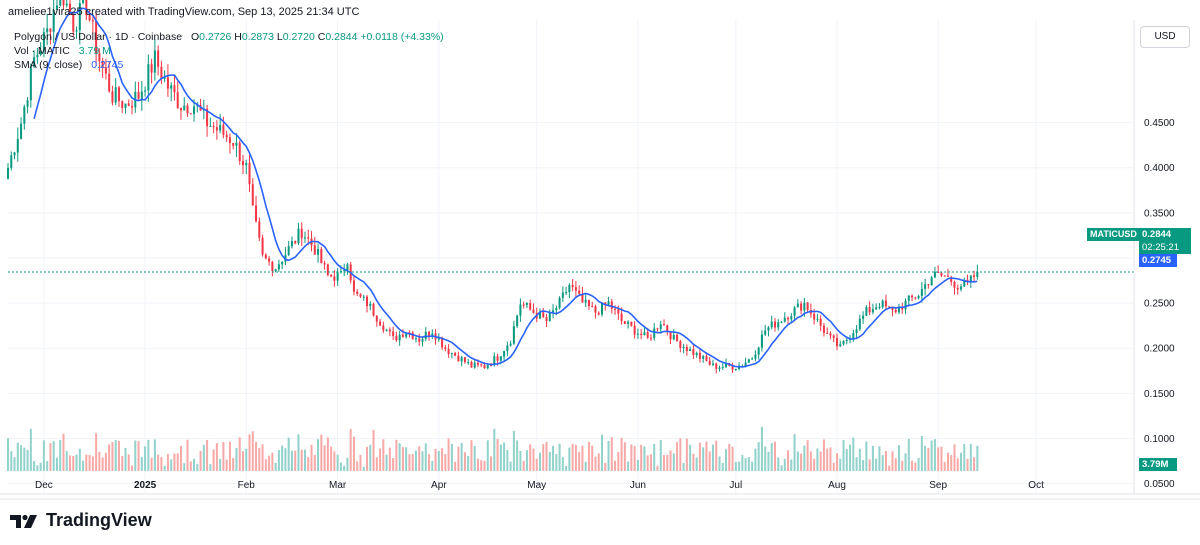 This screenshot has height=545, width=1200. Describe the element at coordinates (735, 485) in the screenshot. I see `x-tick-label: Jul` at that location.